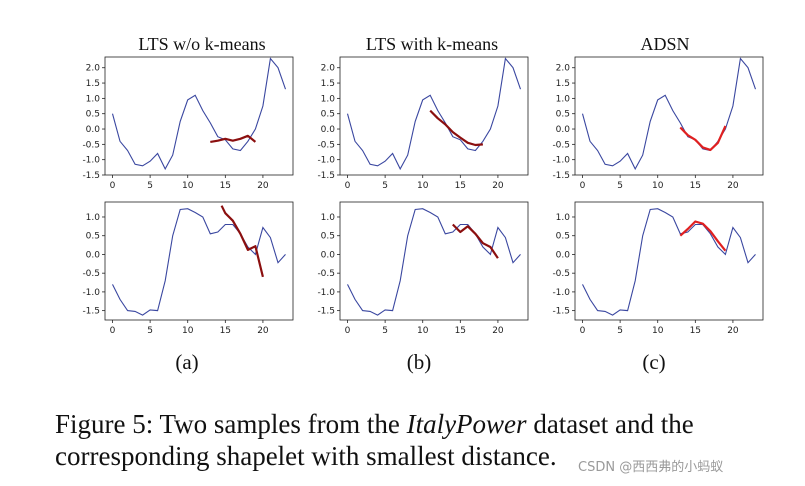  Describe the element at coordinates (653, 362) in the screenshot. I see `sublabel-c: (c)` at that location.